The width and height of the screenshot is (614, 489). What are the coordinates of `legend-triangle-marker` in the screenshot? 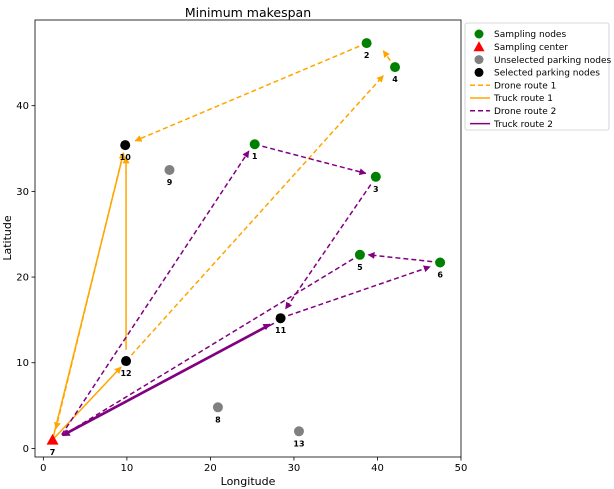 It's located at (479, 46).